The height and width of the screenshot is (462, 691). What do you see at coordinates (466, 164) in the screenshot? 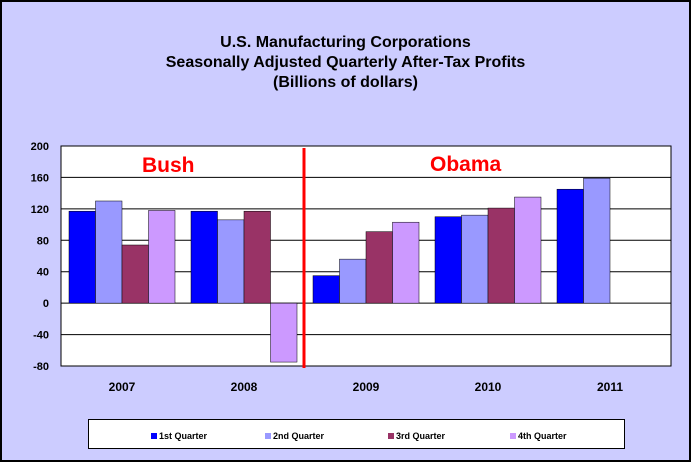
I see `annotation-obama: Obama` at bounding box center [466, 164].